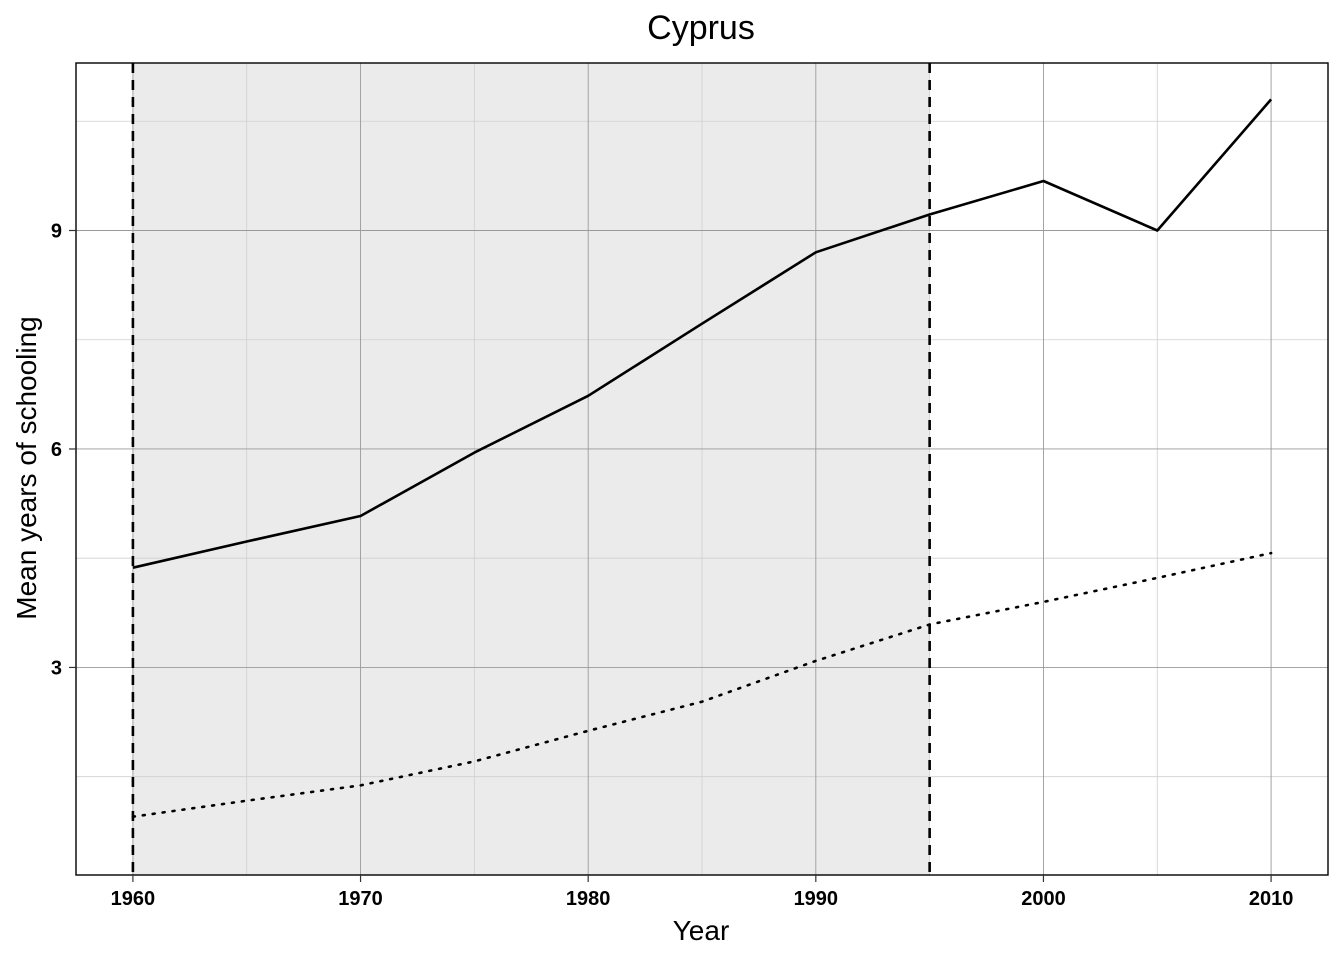 The height and width of the screenshot is (960, 1344). Describe the element at coordinates (702, 892) in the screenshot. I see `x-axis-ticks: 1960 1970 1980 1990 2000 2010` at that location.